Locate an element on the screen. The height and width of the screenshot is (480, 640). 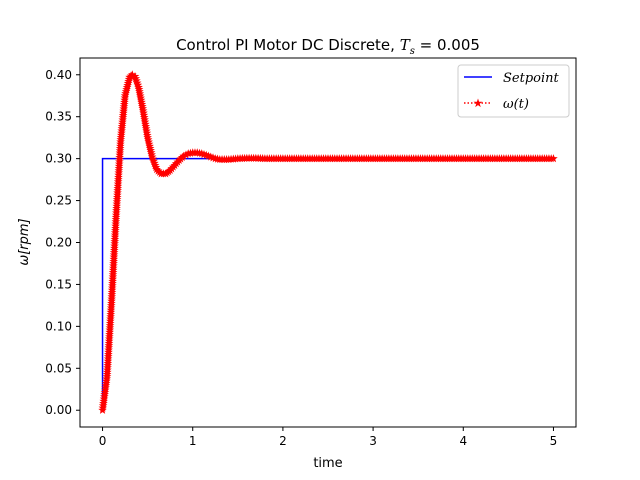
x-tick-label: 3 is located at coordinates (373, 441).